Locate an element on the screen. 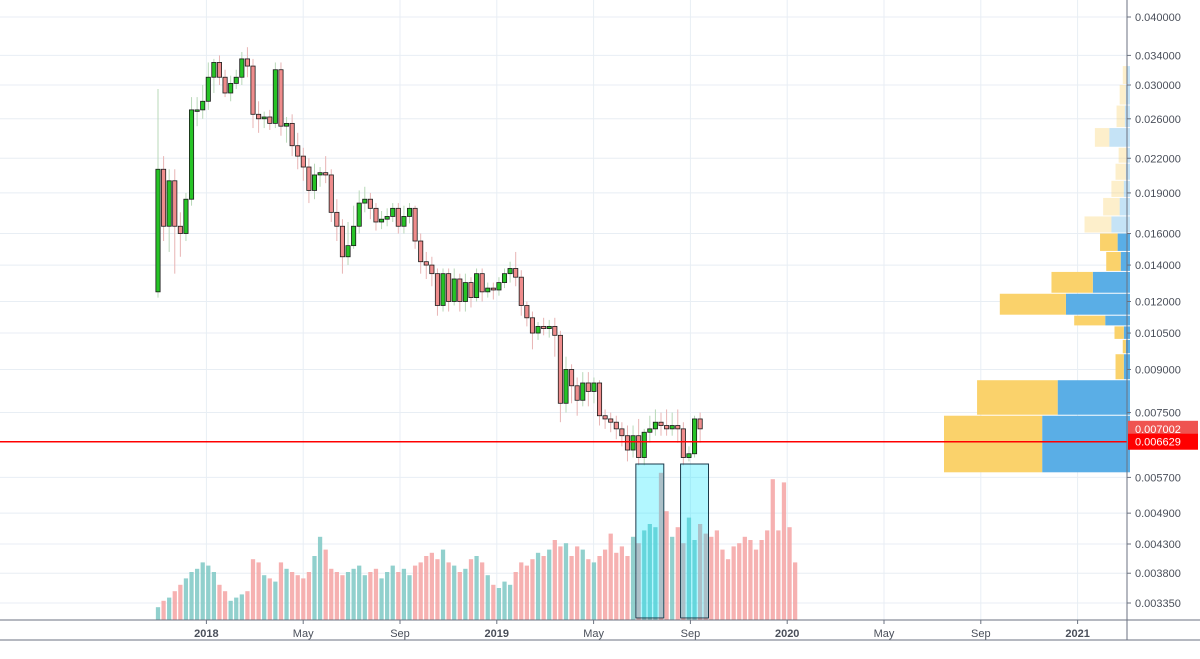 Image resolution: width=1200 pixels, height=659 pixels. price-tick-label: 0.030000 is located at coordinates (1158, 86).